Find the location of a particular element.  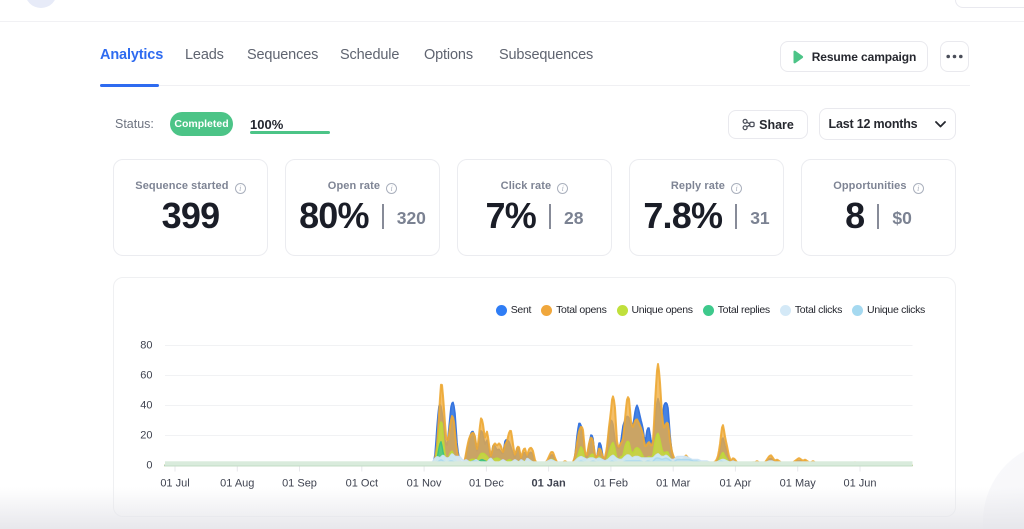

svg-text: 80 is located at coordinates (146, 346).